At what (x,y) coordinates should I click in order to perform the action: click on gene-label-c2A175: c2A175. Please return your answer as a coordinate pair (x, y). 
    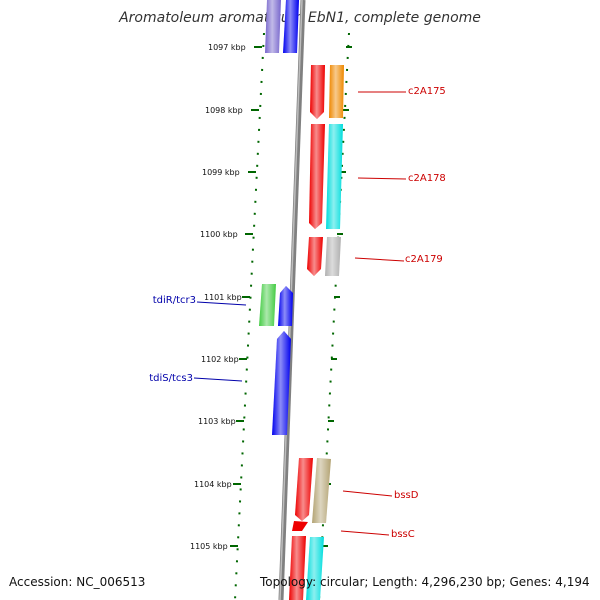
    Looking at the image, I should click on (427, 91).